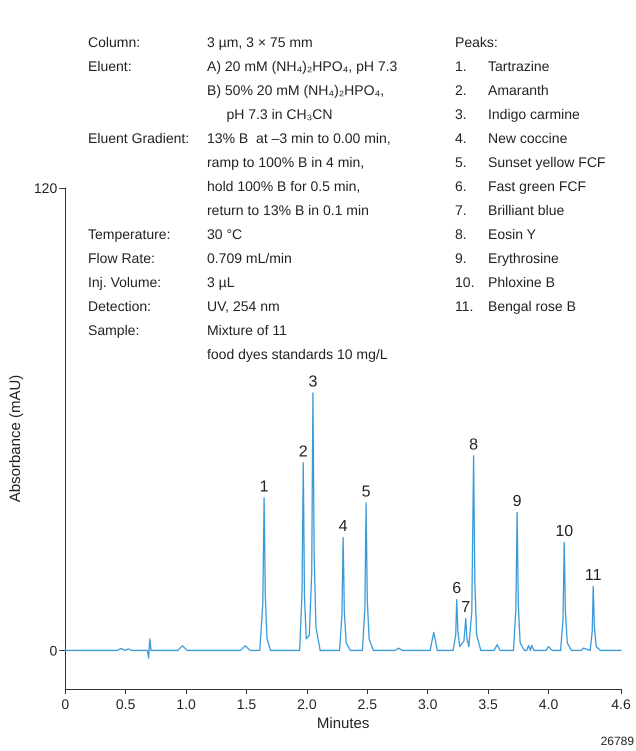  I want to click on annotation: 9, so click(517, 501).